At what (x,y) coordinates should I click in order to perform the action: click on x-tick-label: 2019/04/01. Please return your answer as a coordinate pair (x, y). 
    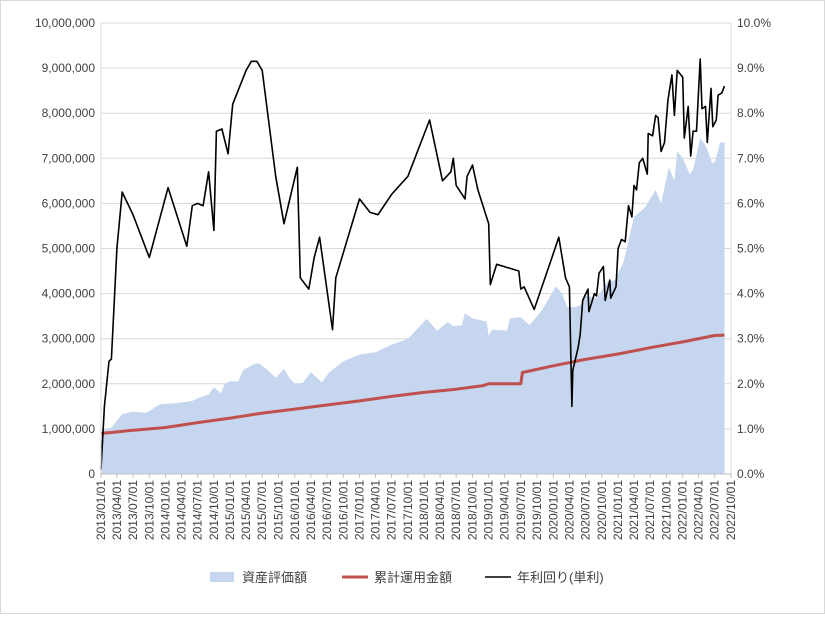
    Looking at the image, I should click on (505, 510).